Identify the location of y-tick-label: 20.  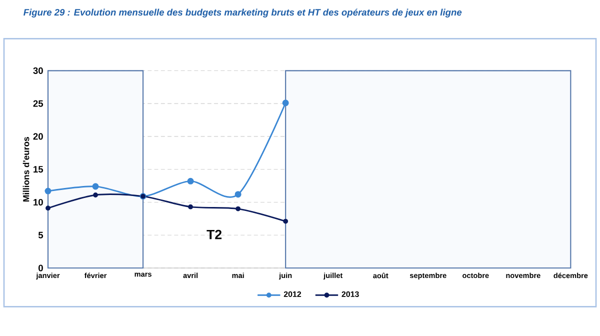
(38, 136).